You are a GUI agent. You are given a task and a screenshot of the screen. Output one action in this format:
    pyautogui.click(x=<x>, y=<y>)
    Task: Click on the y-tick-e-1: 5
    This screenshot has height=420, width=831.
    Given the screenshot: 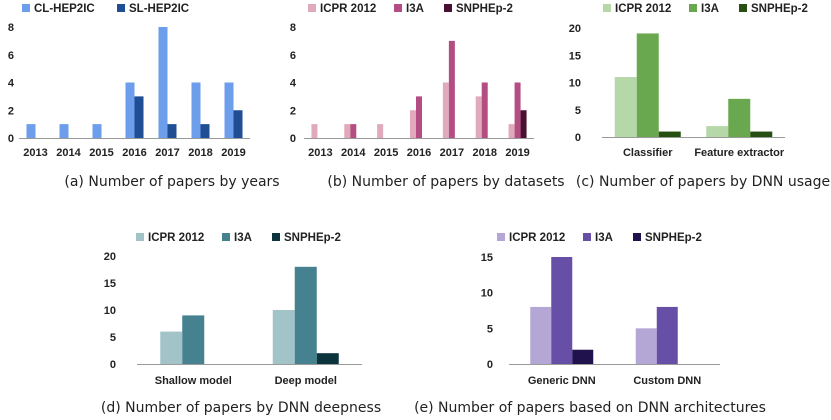 What is the action you would take?
    pyautogui.click(x=490, y=329)
    